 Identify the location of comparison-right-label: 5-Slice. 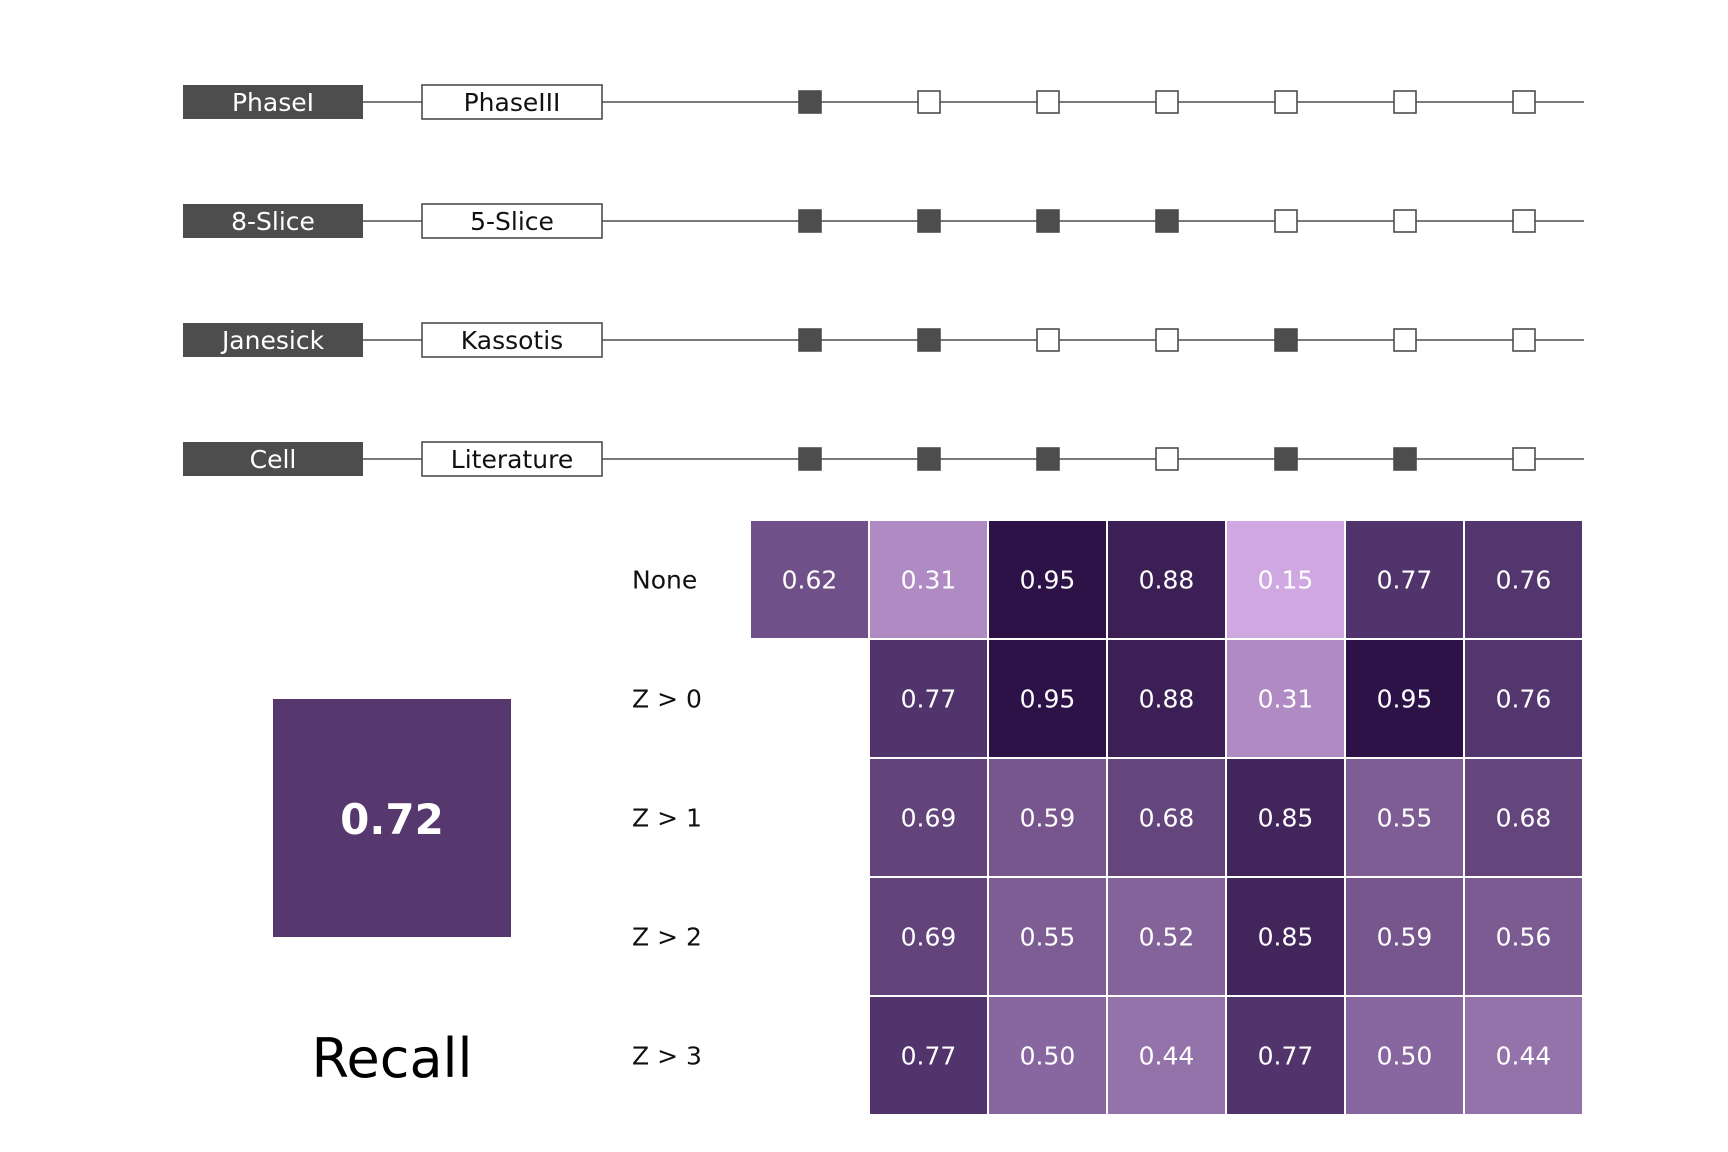
(512, 221).